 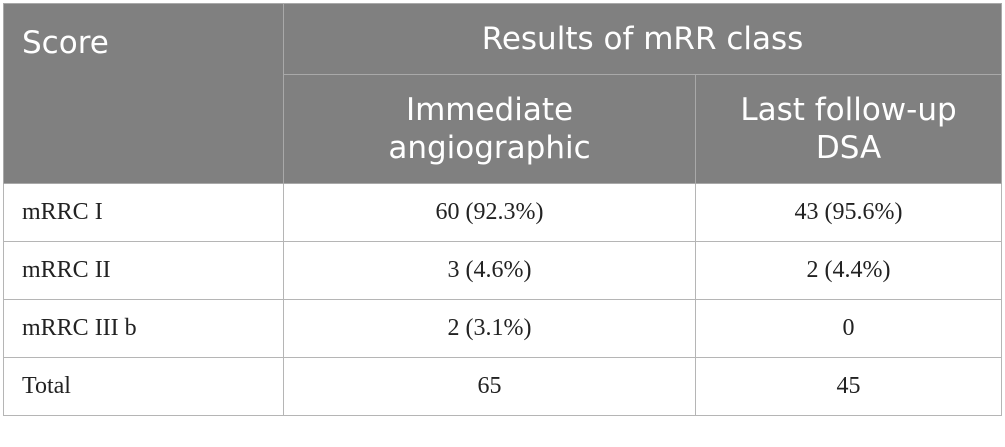 What do you see at coordinates (489, 148) in the screenshot?
I see `header-immediate-line2: angiographic` at bounding box center [489, 148].